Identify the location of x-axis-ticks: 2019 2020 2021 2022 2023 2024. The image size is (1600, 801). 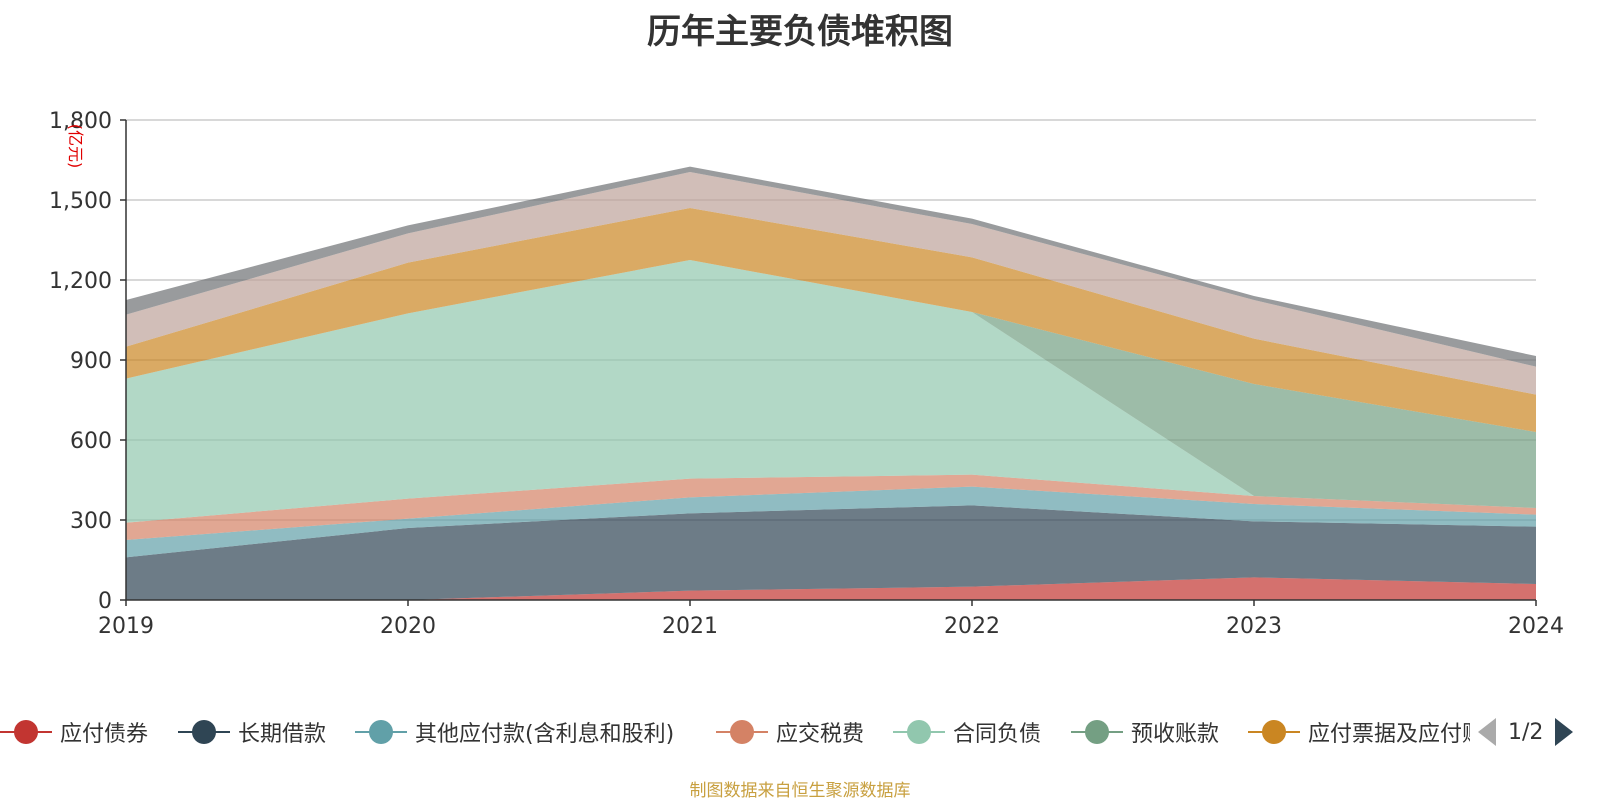
(831, 619).